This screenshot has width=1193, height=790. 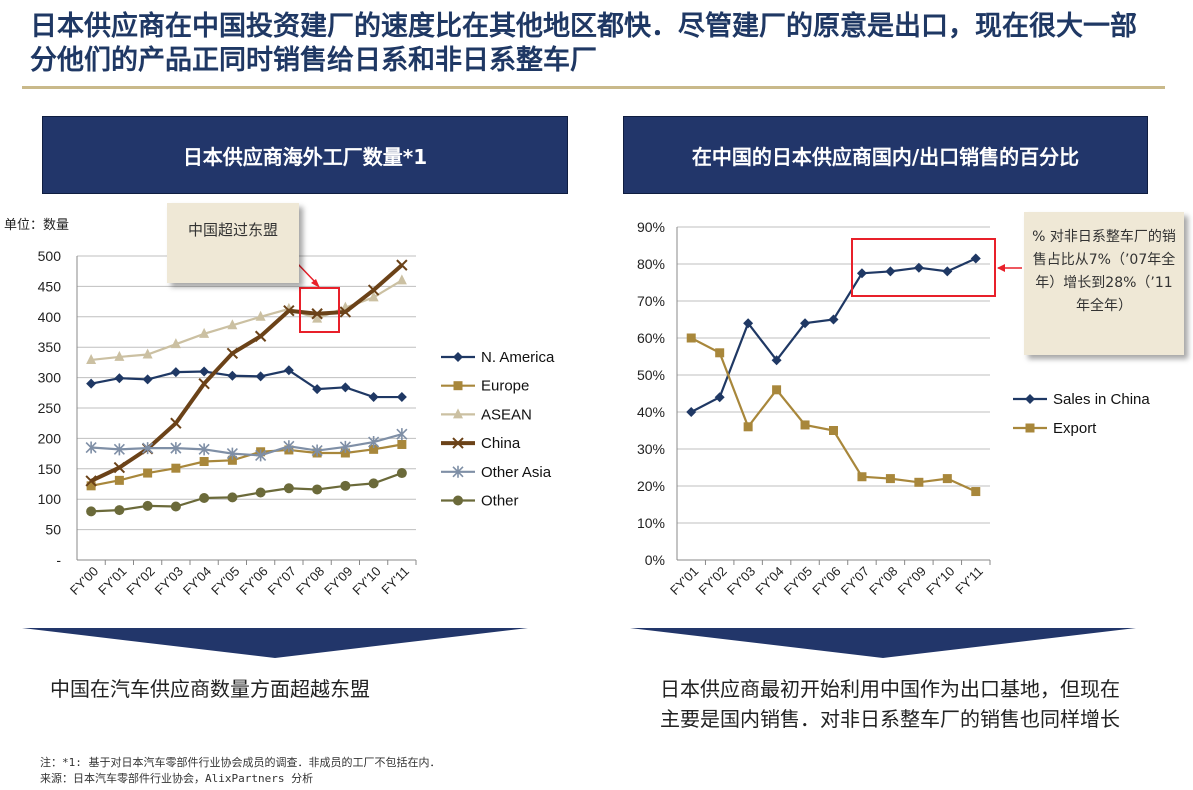 What do you see at coordinates (50, 438) in the screenshot?
I see `y-tick-label: 200` at bounding box center [50, 438].